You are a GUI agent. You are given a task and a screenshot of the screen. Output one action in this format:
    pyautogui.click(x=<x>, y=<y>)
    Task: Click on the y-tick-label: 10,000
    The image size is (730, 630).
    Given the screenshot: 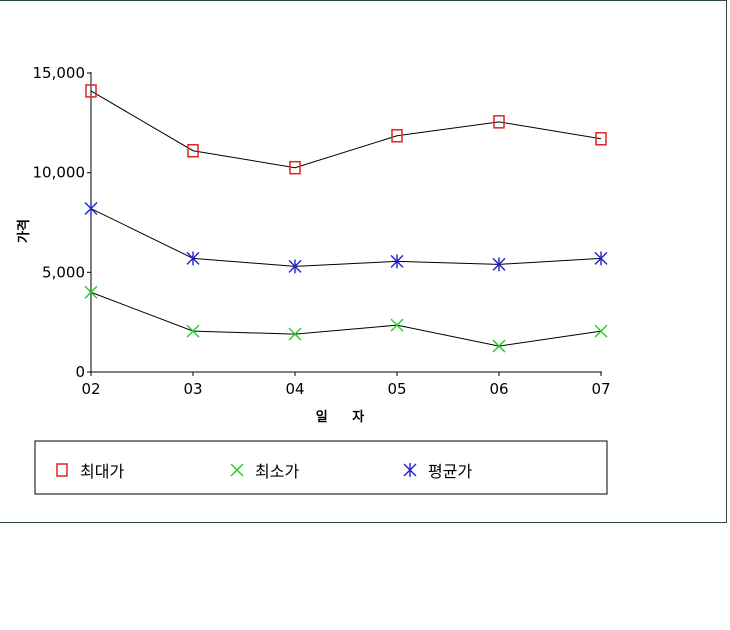 What is the action you would take?
    pyautogui.click(x=59, y=173)
    